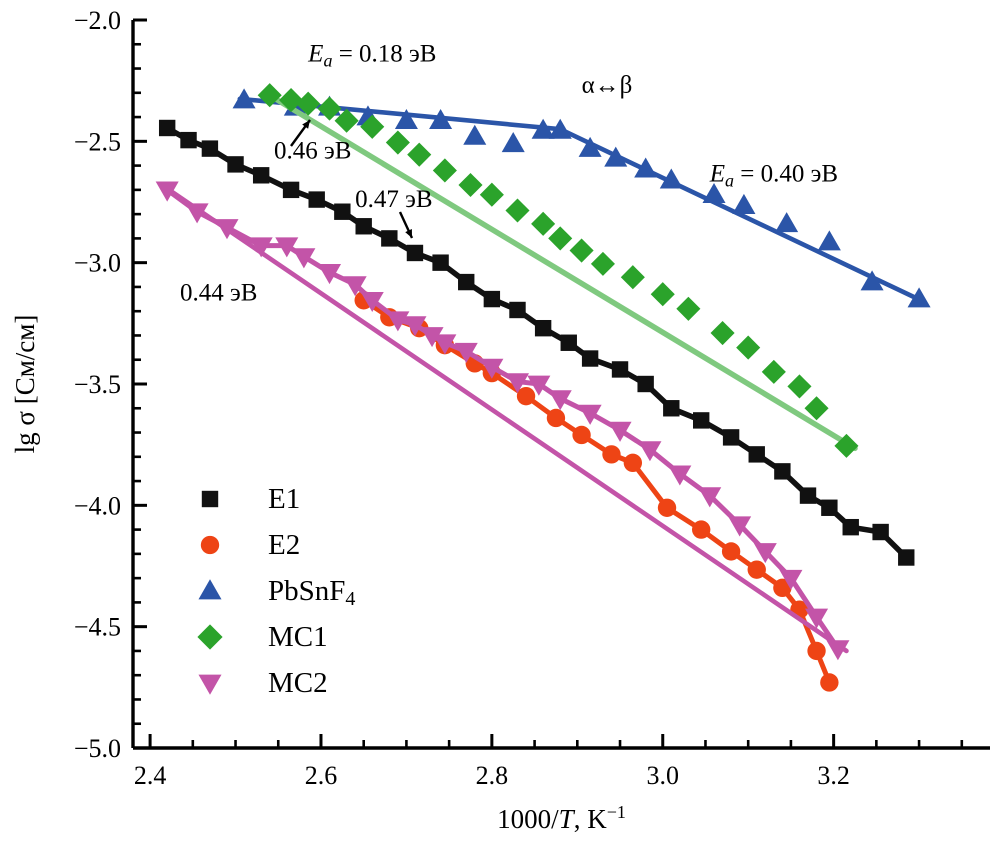 Image resolution: width=1001 pixels, height=850 pixels. I want to click on legend-label: MC1, so click(298, 637).